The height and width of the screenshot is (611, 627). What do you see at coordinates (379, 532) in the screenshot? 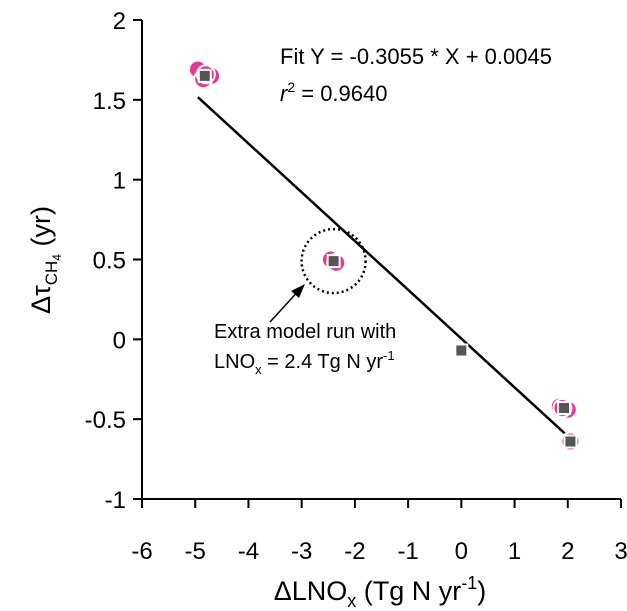
I see `x-ticks: -6 -5 -4 -3 -2 -1 0 1 2 3` at bounding box center [379, 532].